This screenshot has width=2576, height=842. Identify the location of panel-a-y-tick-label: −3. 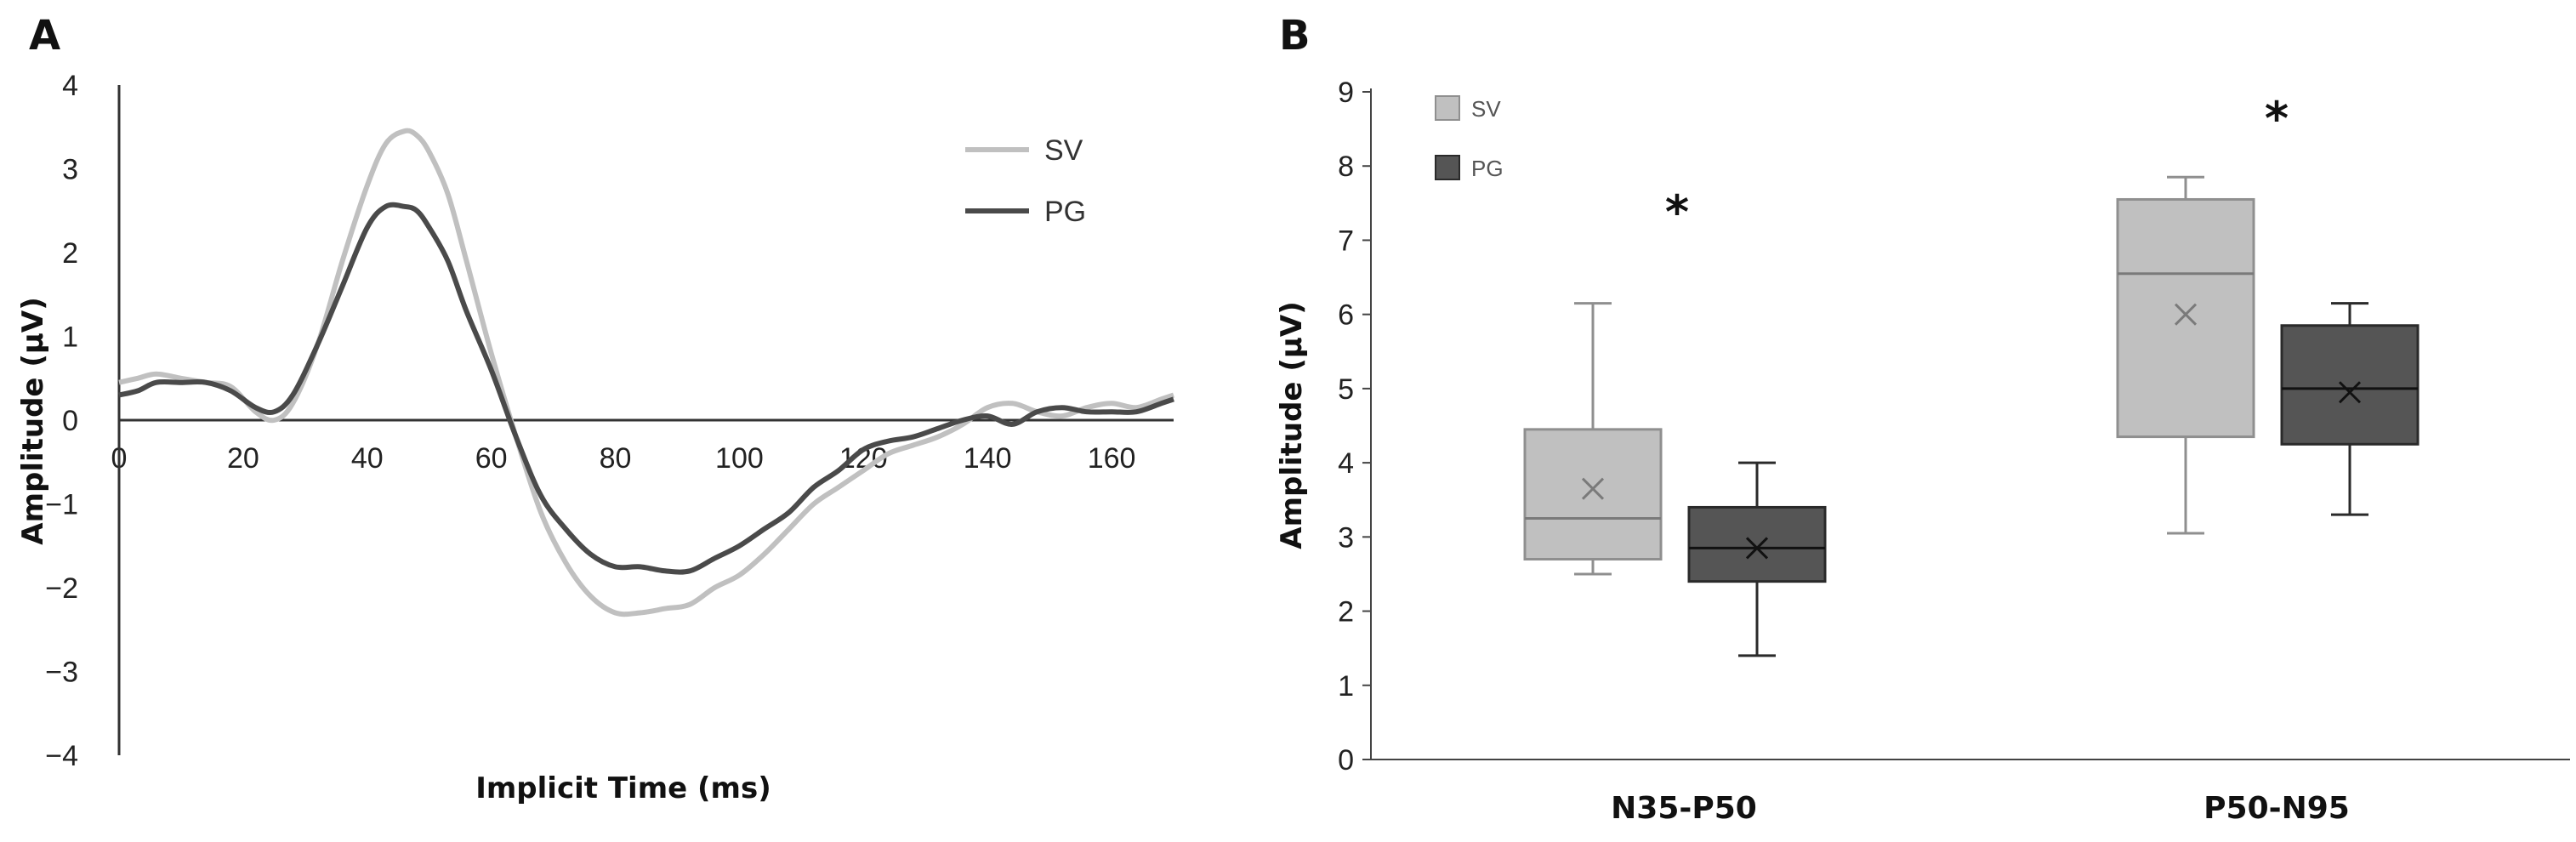
(61, 673).